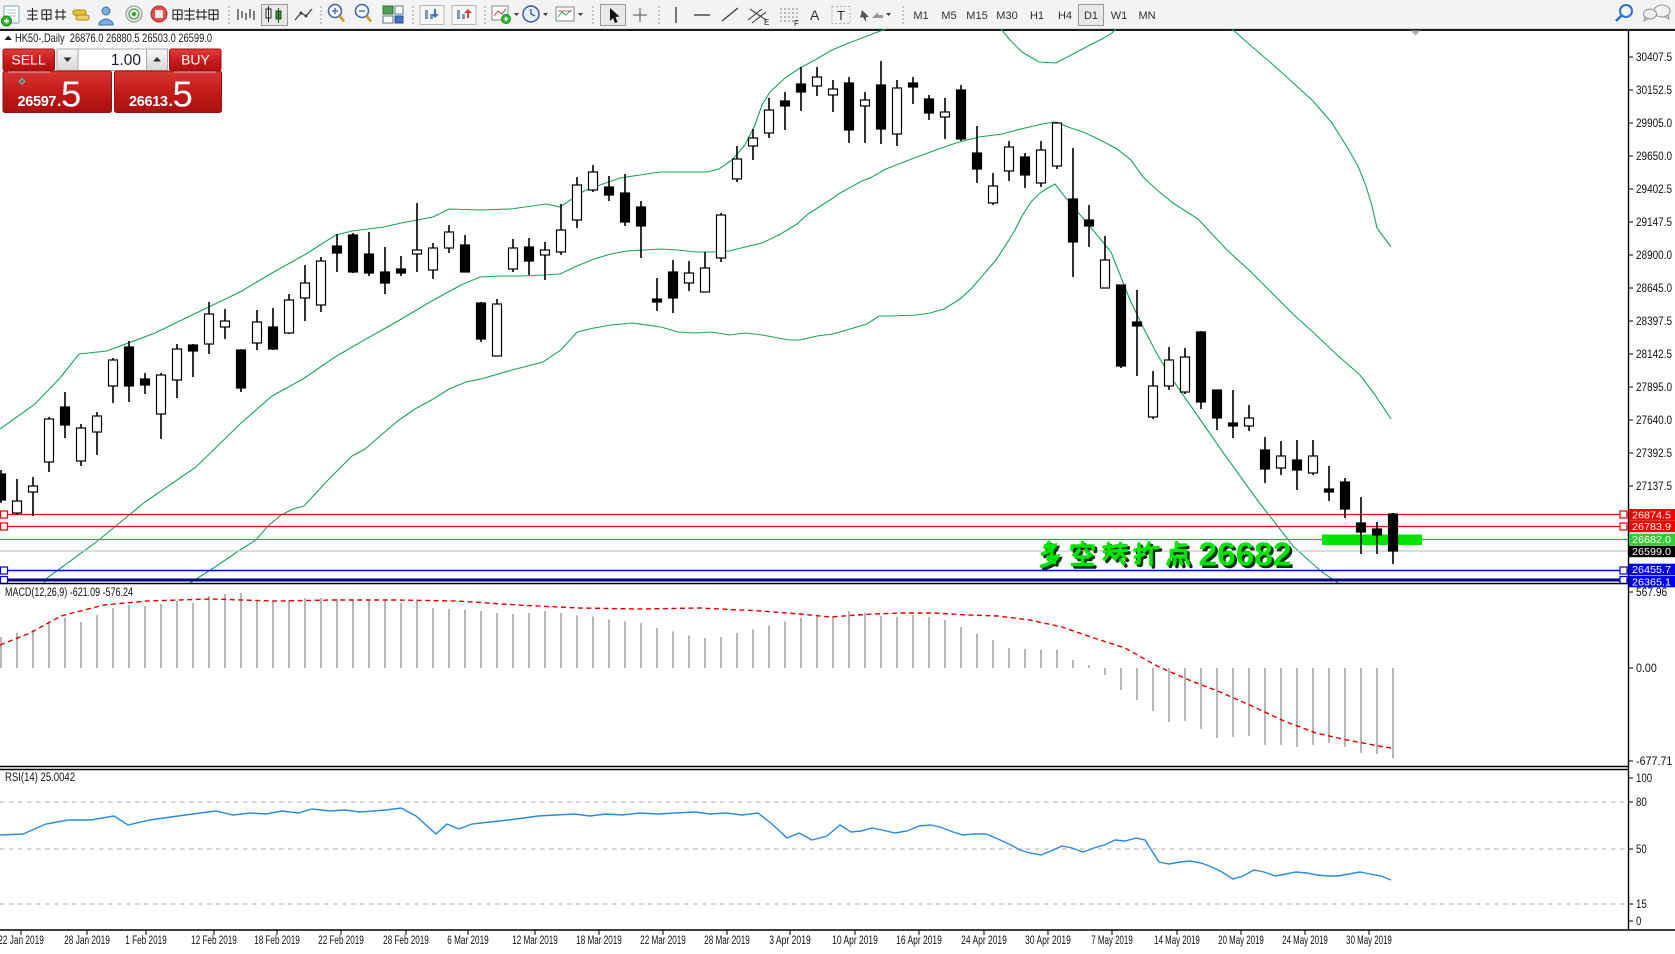 This screenshot has width=1675, height=954. Describe the element at coordinates (1177, 941) in the screenshot. I see `svg-text: 14 May 2019` at that location.